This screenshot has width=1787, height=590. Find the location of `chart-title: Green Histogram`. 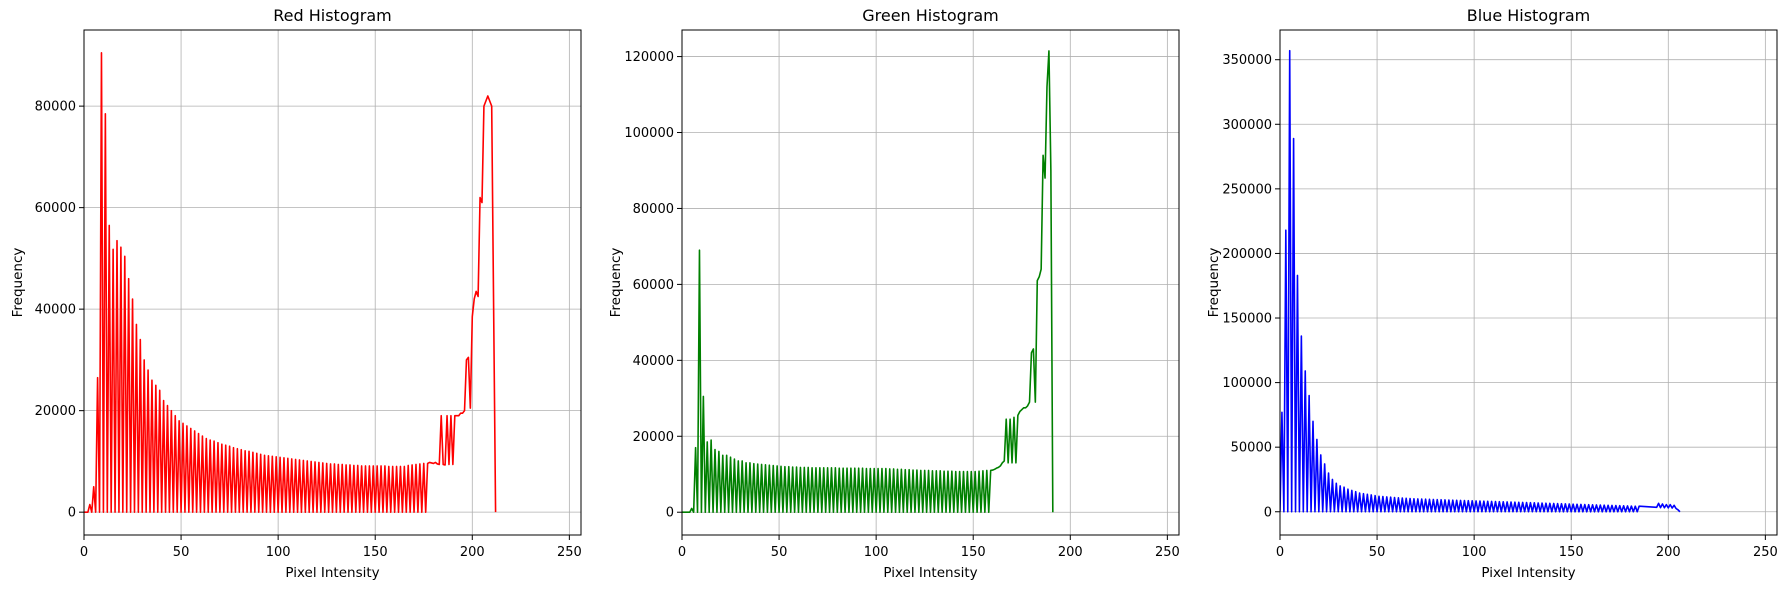

chart-title: Green Histogram is located at coordinates (930, 15).